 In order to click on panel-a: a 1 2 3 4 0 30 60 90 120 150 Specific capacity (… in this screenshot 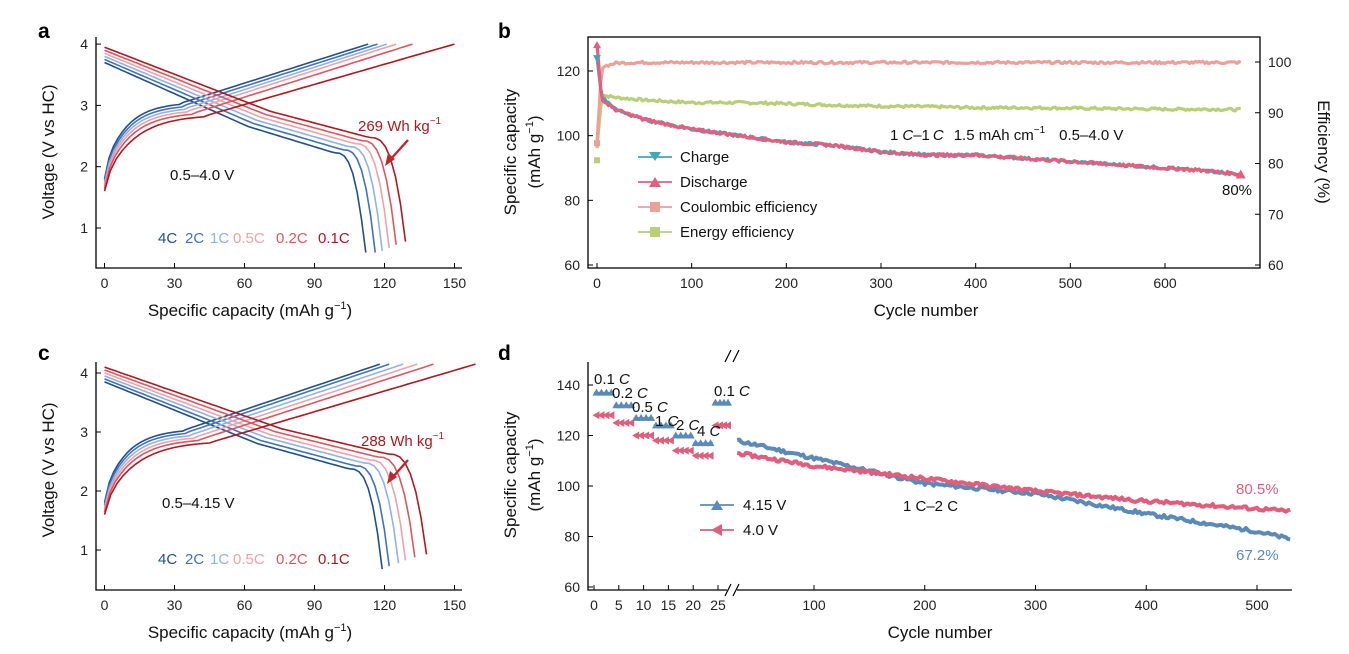, I will do `click(252, 170)`.